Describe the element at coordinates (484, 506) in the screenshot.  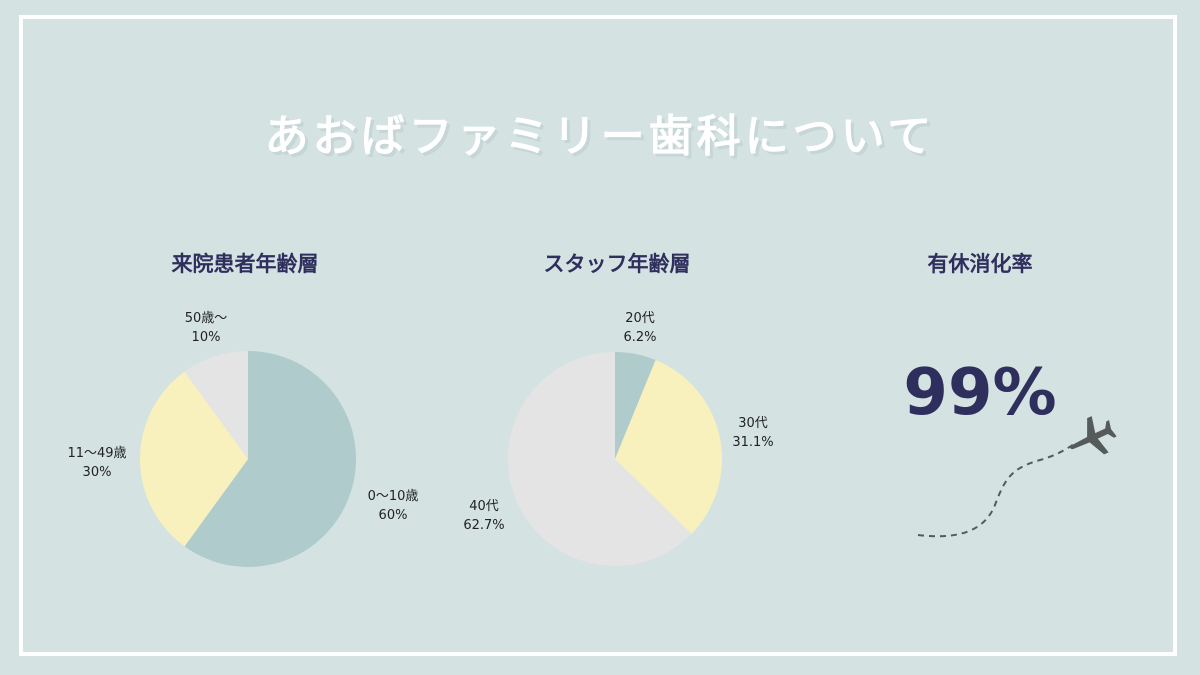
I see `staff-slice-label-2: 40代` at that location.